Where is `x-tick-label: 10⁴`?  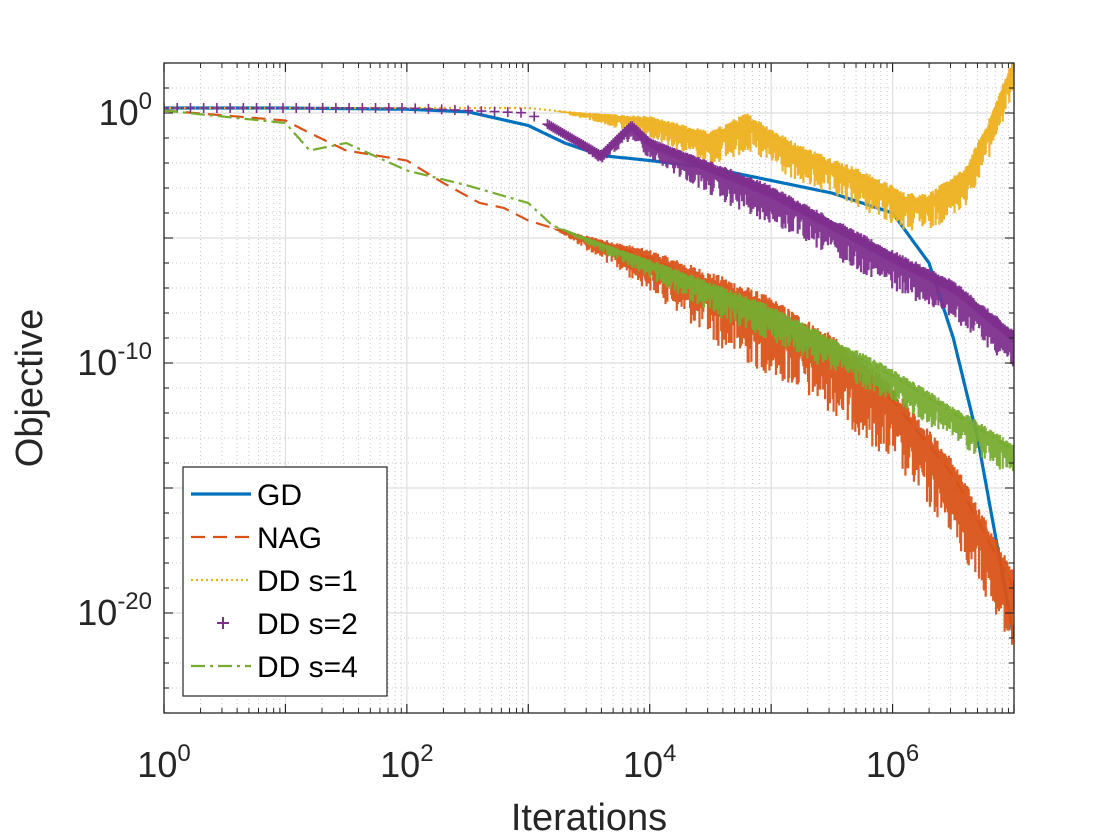
x-tick-label: 10⁴ is located at coordinates (649, 762).